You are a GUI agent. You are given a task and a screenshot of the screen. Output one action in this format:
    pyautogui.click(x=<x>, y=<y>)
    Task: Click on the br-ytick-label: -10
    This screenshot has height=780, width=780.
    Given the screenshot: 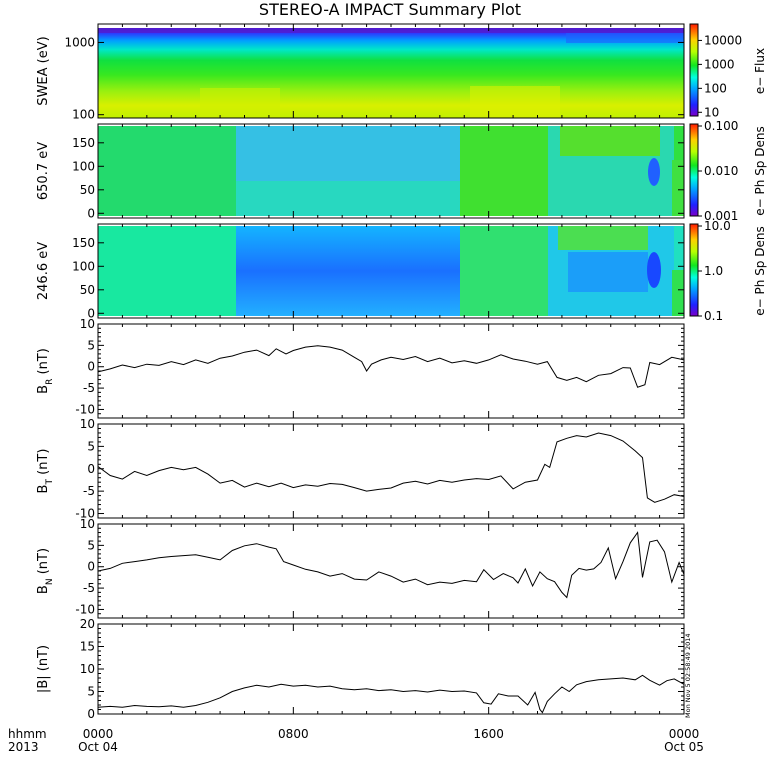 What is the action you would take?
    pyautogui.click(x=85, y=409)
    